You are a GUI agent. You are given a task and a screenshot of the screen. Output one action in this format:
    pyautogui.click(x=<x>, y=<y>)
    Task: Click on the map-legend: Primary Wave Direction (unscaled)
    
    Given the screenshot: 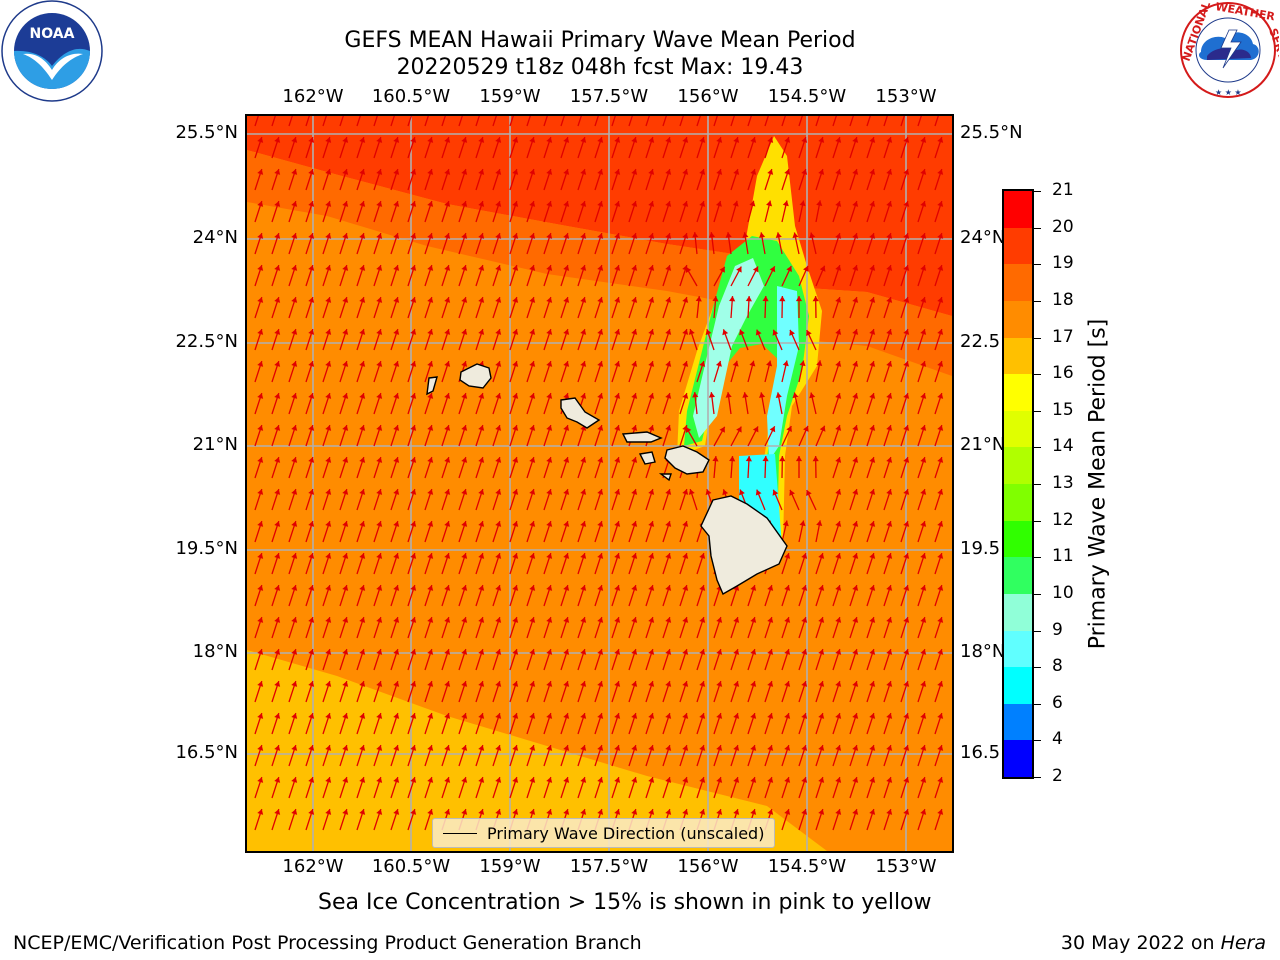 What is the action you would take?
    pyautogui.click(x=604, y=833)
    